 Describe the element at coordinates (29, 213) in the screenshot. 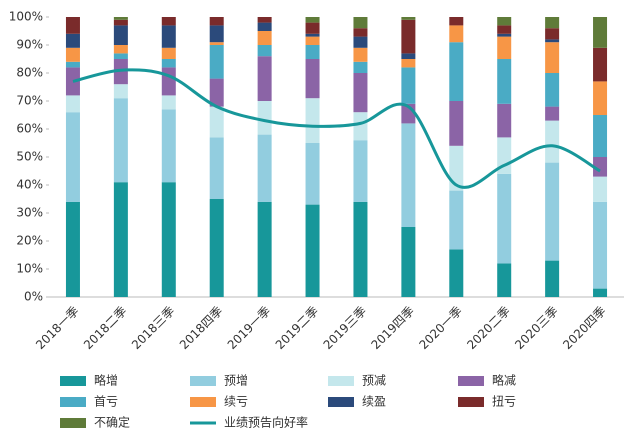

I see `y-tick-label: 30%` at that location.